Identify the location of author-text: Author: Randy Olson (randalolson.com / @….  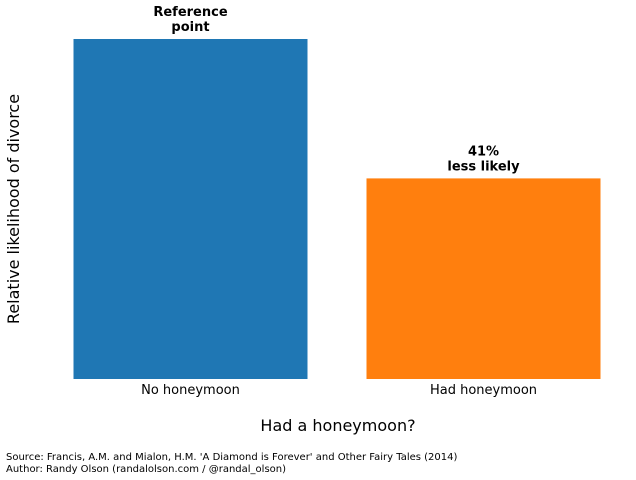
(146, 469).